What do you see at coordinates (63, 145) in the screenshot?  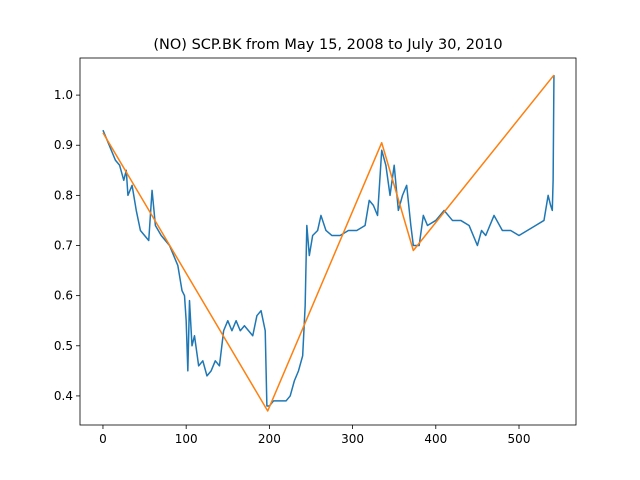 I see `y-tick-label: 0.9` at bounding box center [63, 145].